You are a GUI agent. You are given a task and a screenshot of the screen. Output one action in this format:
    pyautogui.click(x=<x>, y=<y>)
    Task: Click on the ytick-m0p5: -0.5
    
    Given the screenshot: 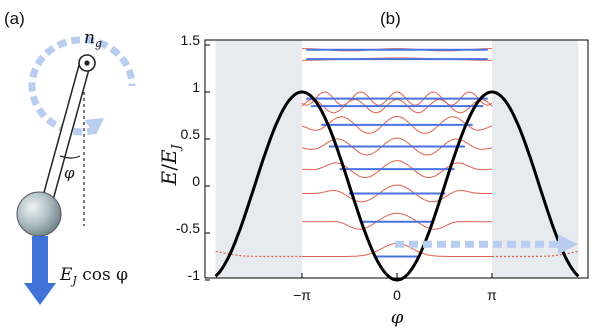 What is the action you would take?
    pyautogui.click(x=188, y=228)
    